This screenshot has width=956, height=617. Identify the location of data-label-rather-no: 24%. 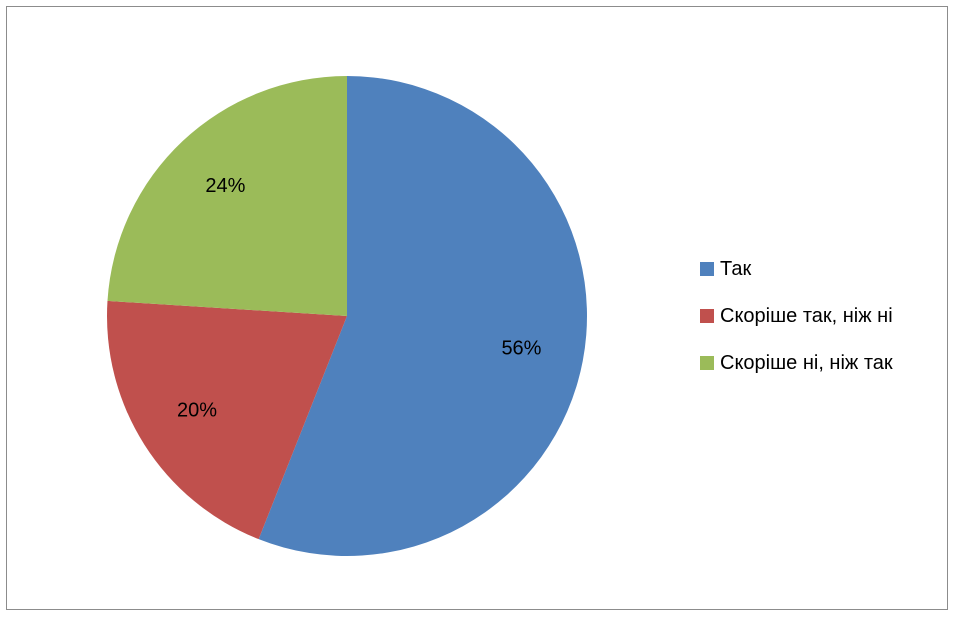
(225, 186).